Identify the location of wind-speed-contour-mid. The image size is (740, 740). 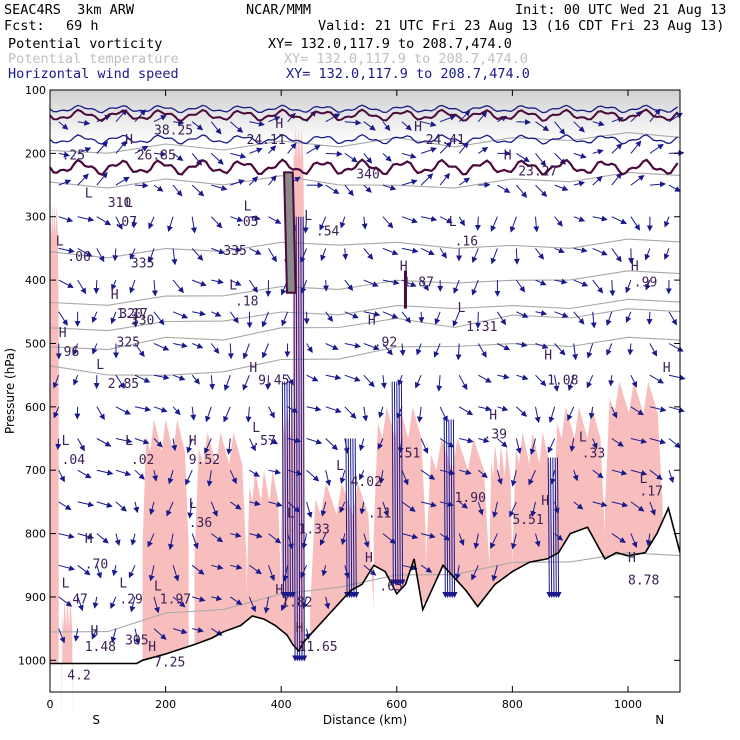
(364, 139).